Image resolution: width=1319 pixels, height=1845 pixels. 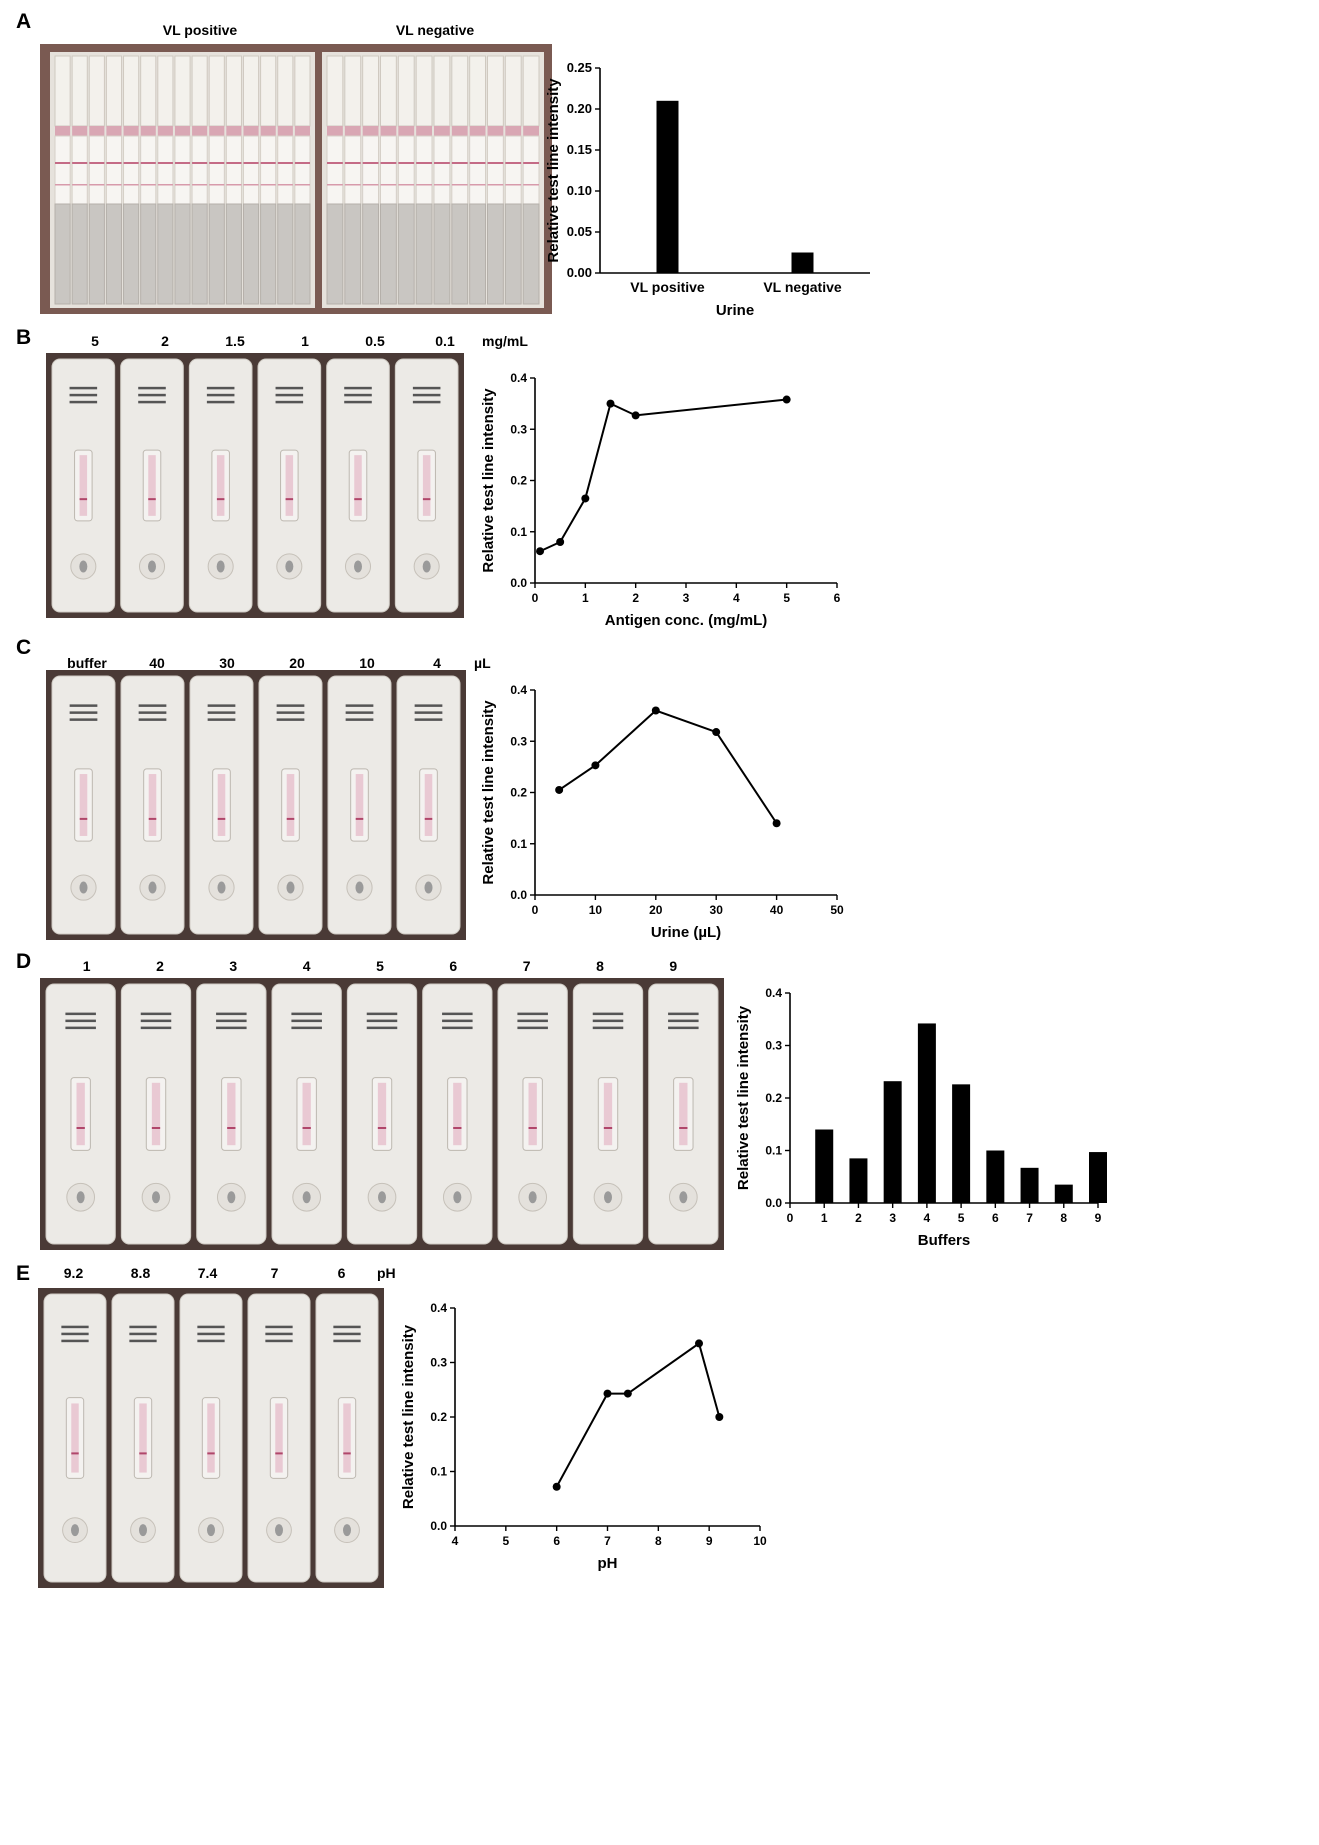 I want to click on x-tick-label: 3, so click(x=686, y=598).